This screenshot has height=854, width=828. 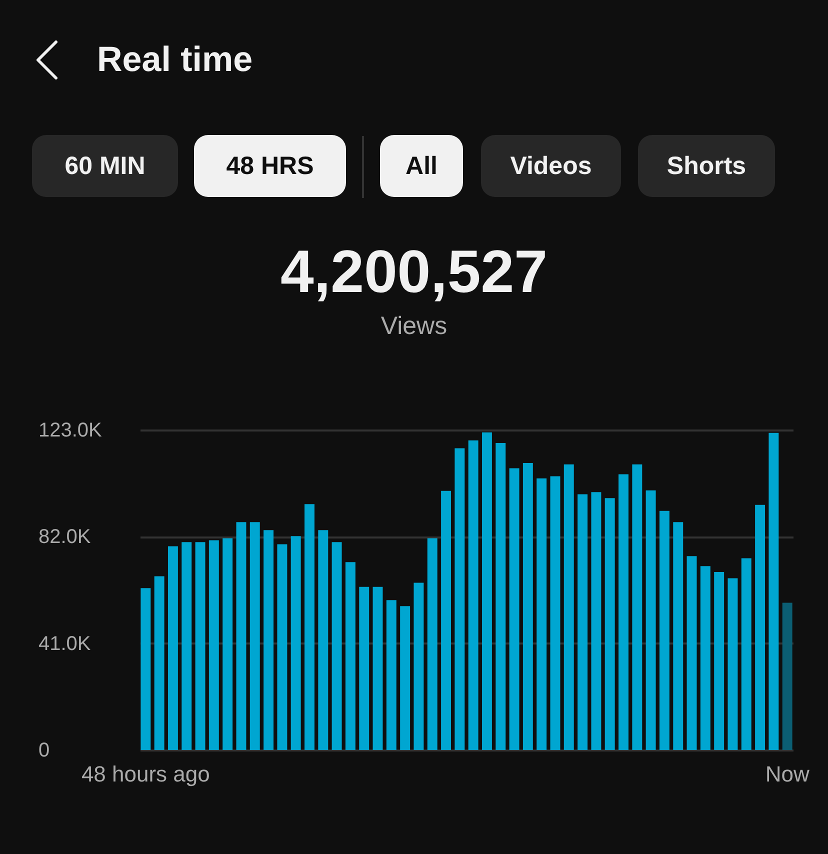 What do you see at coordinates (70, 431) in the screenshot?
I see `y-tick-label: 123.0K` at bounding box center [70, 431].